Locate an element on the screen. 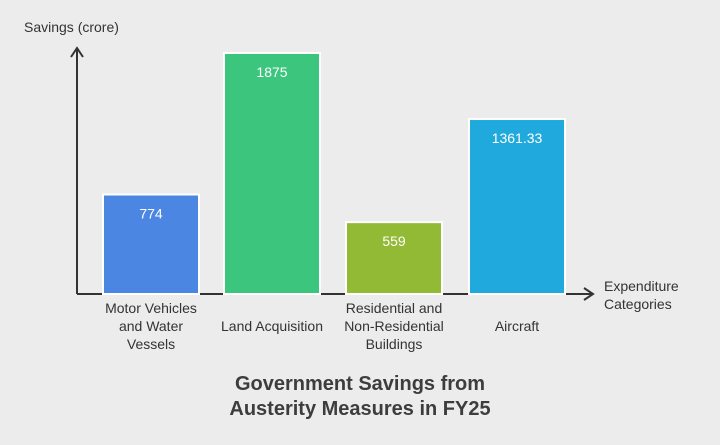 The width and height of the screenshot is (720, 445). value-label-1: 774 is located at coordinates (151, 214).